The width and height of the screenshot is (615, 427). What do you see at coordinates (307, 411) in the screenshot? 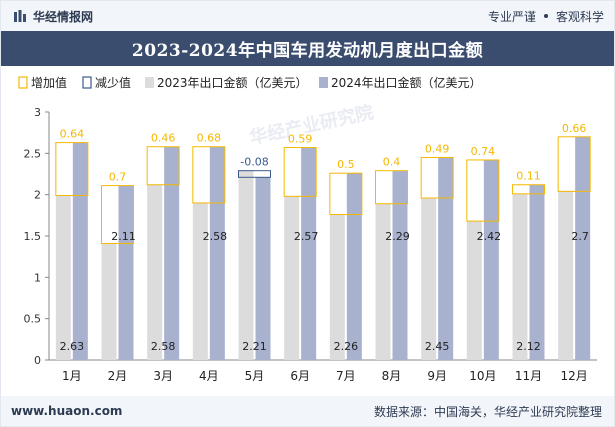
I see `footer-bar: www.huaon.com 数据来源：中国海关，华经产业研究院整理` at bounding box center [307, 411].